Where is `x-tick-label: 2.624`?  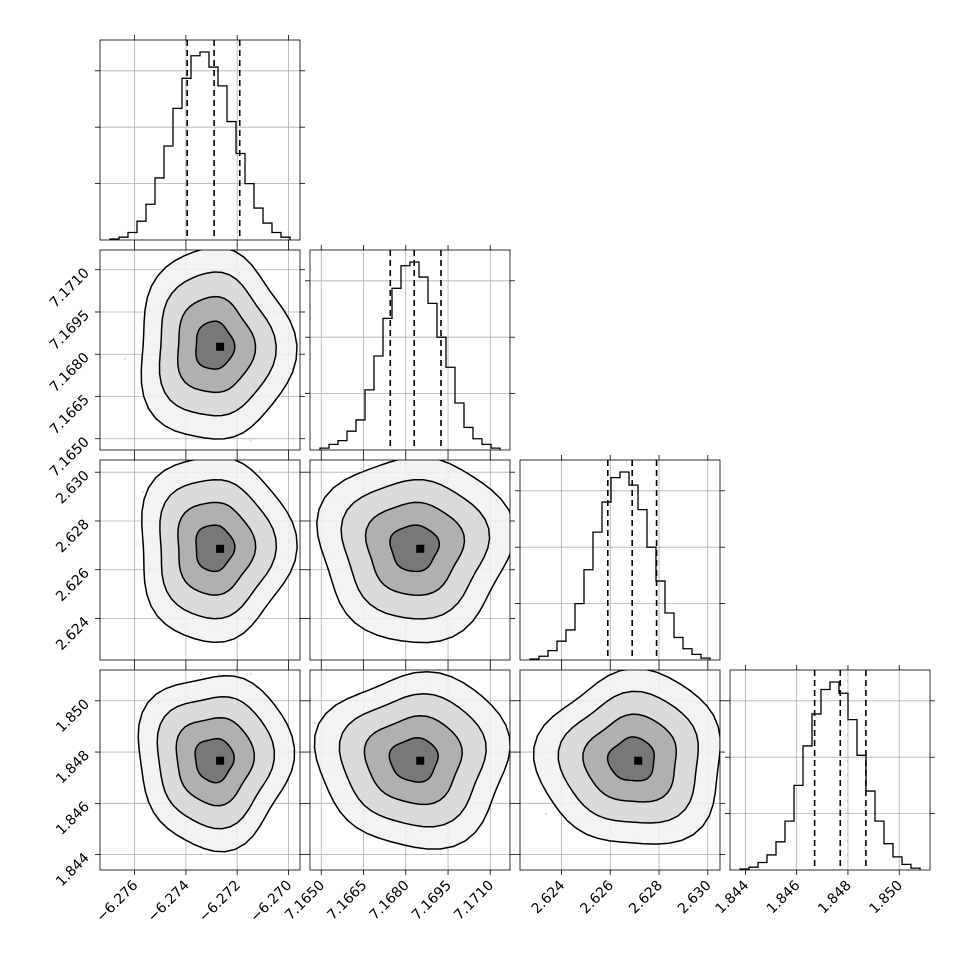
x-tick-label: 2.624 is located at coordinates (549, 897).